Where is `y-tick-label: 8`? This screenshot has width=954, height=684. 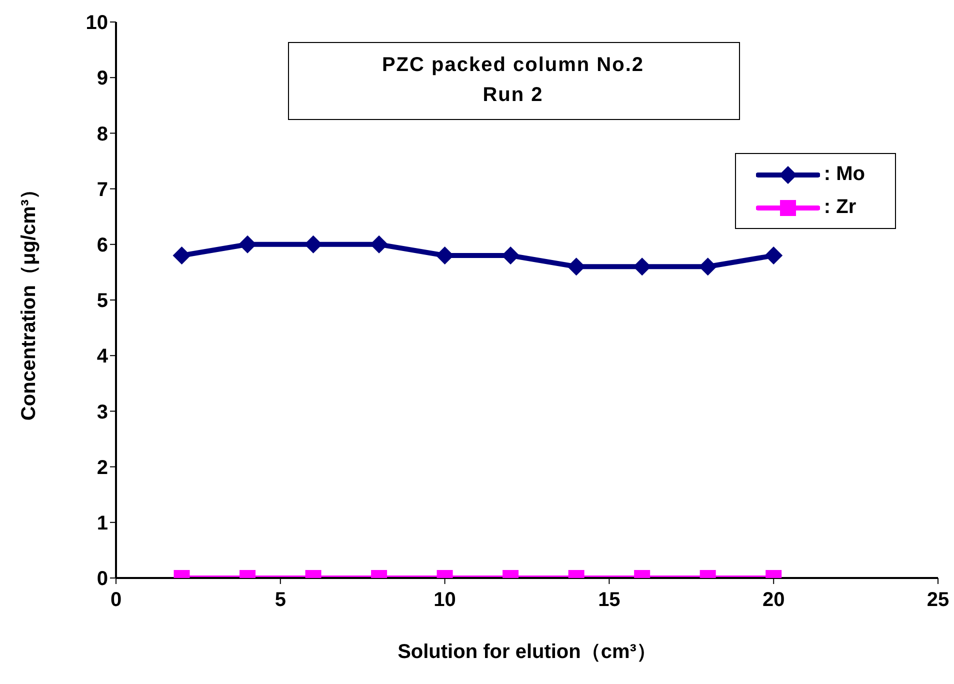
y-tick-label: 8 is located at coordinates (102, 134).